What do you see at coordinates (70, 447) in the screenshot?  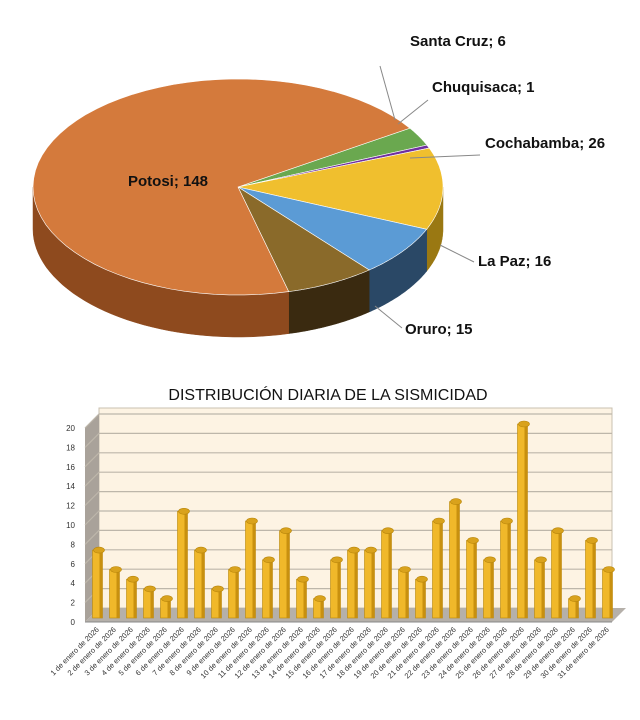 I see `y-tick-label: 18` at bounding box center [70, 447].